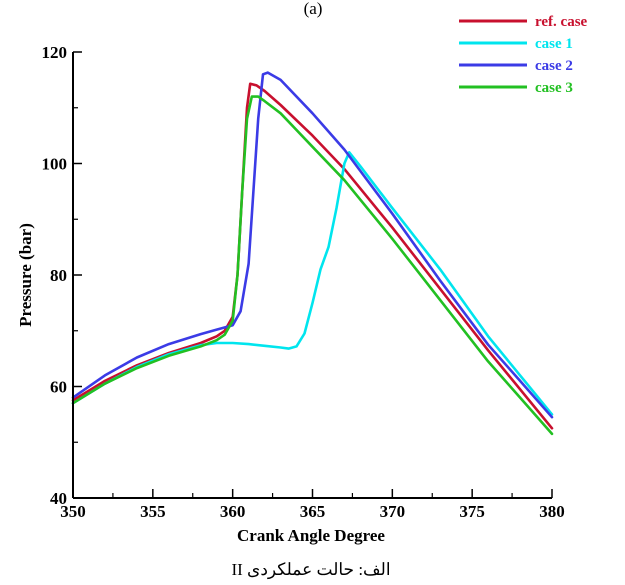  What do you see at coordinates (552, 511) in the screenshot?
I see `x-tick-label: 380` at bounding box center [552, 511].